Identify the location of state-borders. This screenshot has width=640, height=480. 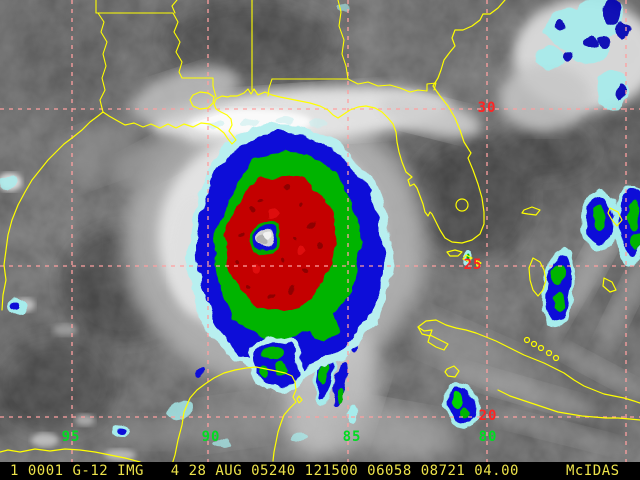
(266, 56).